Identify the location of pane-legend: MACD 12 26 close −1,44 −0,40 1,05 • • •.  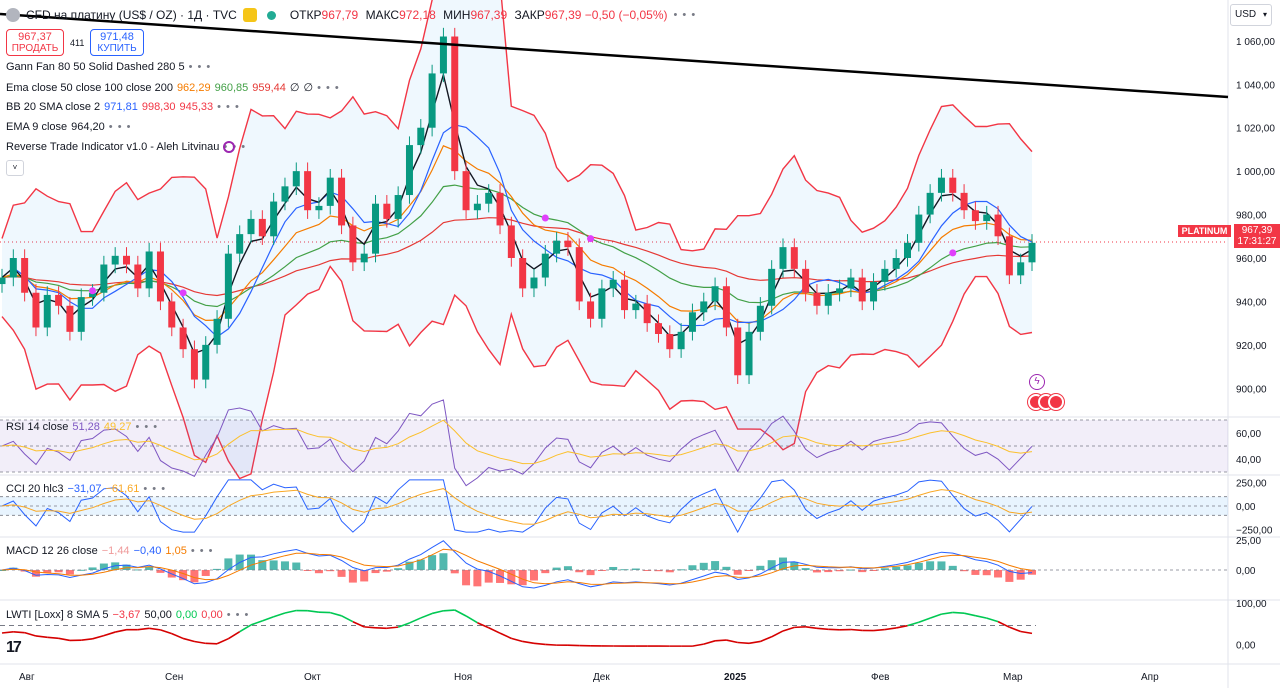
(110, 551).